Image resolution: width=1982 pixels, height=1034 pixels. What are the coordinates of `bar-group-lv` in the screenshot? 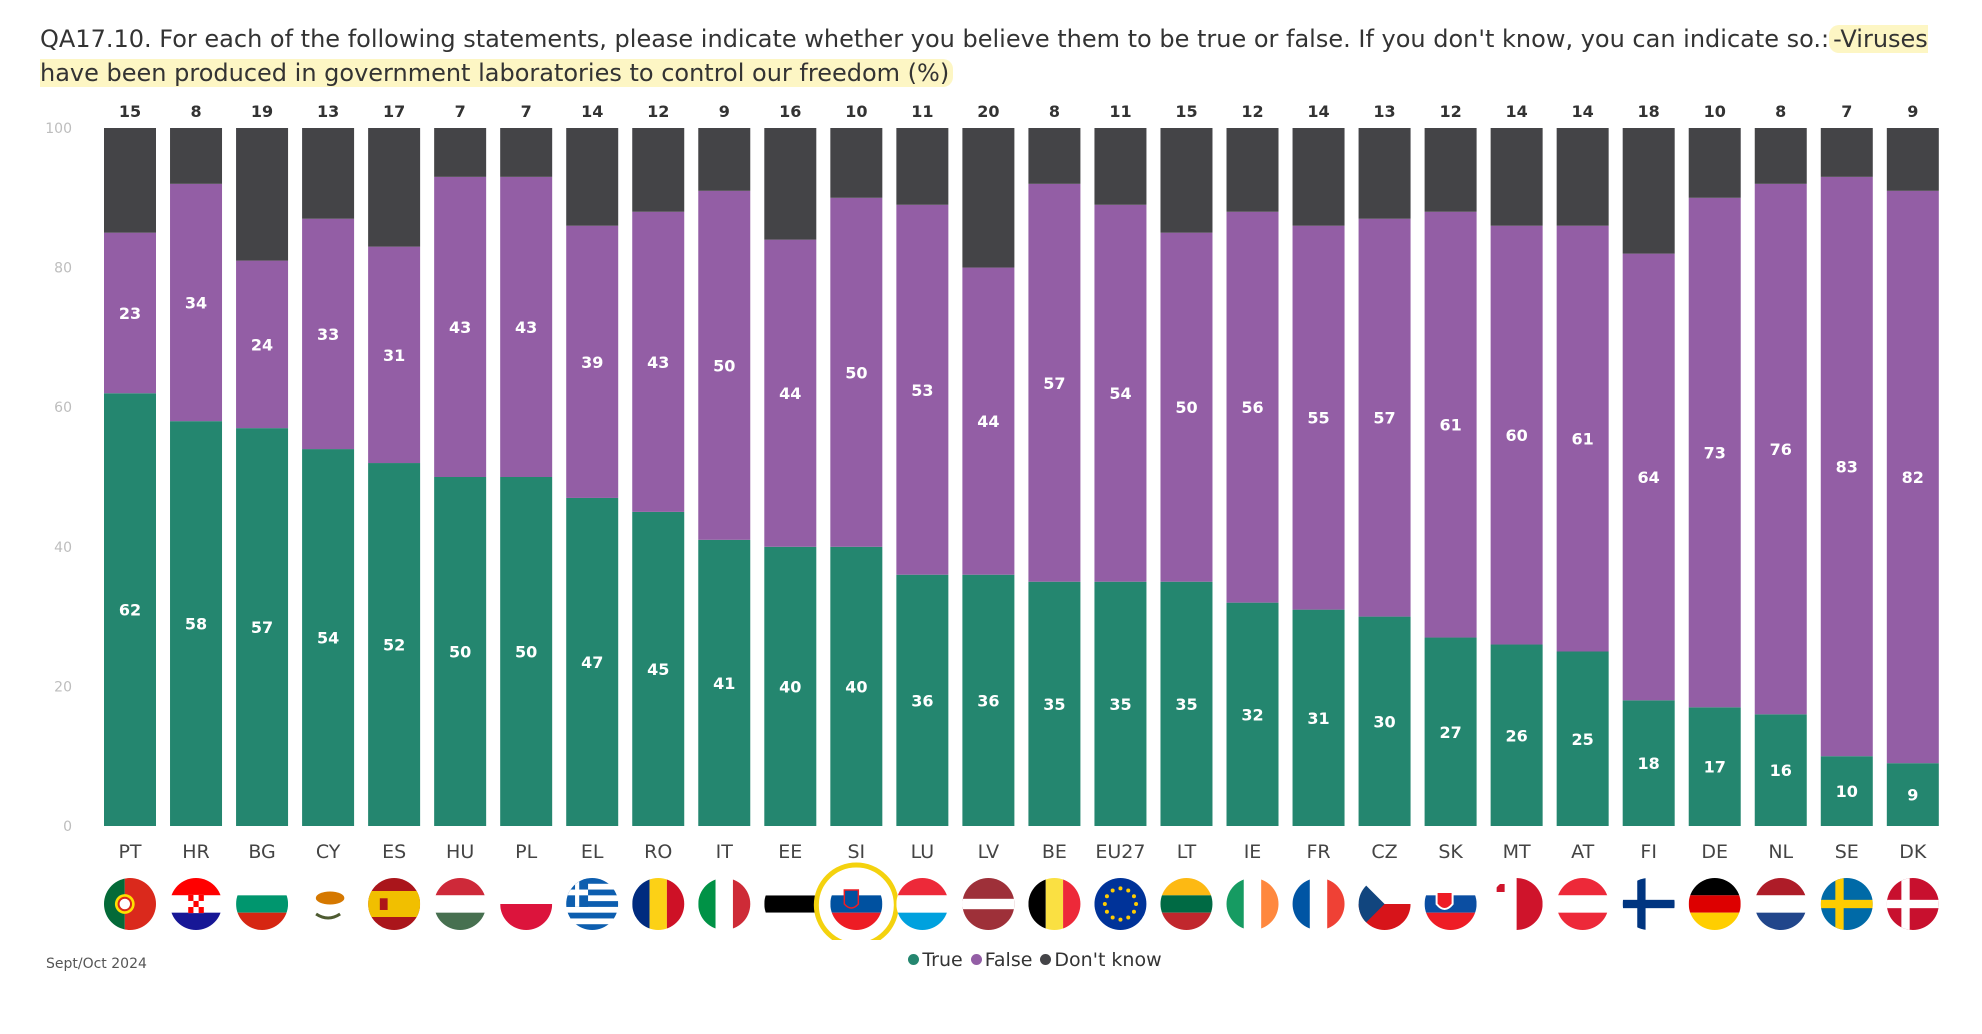 It's located at (988, 477).